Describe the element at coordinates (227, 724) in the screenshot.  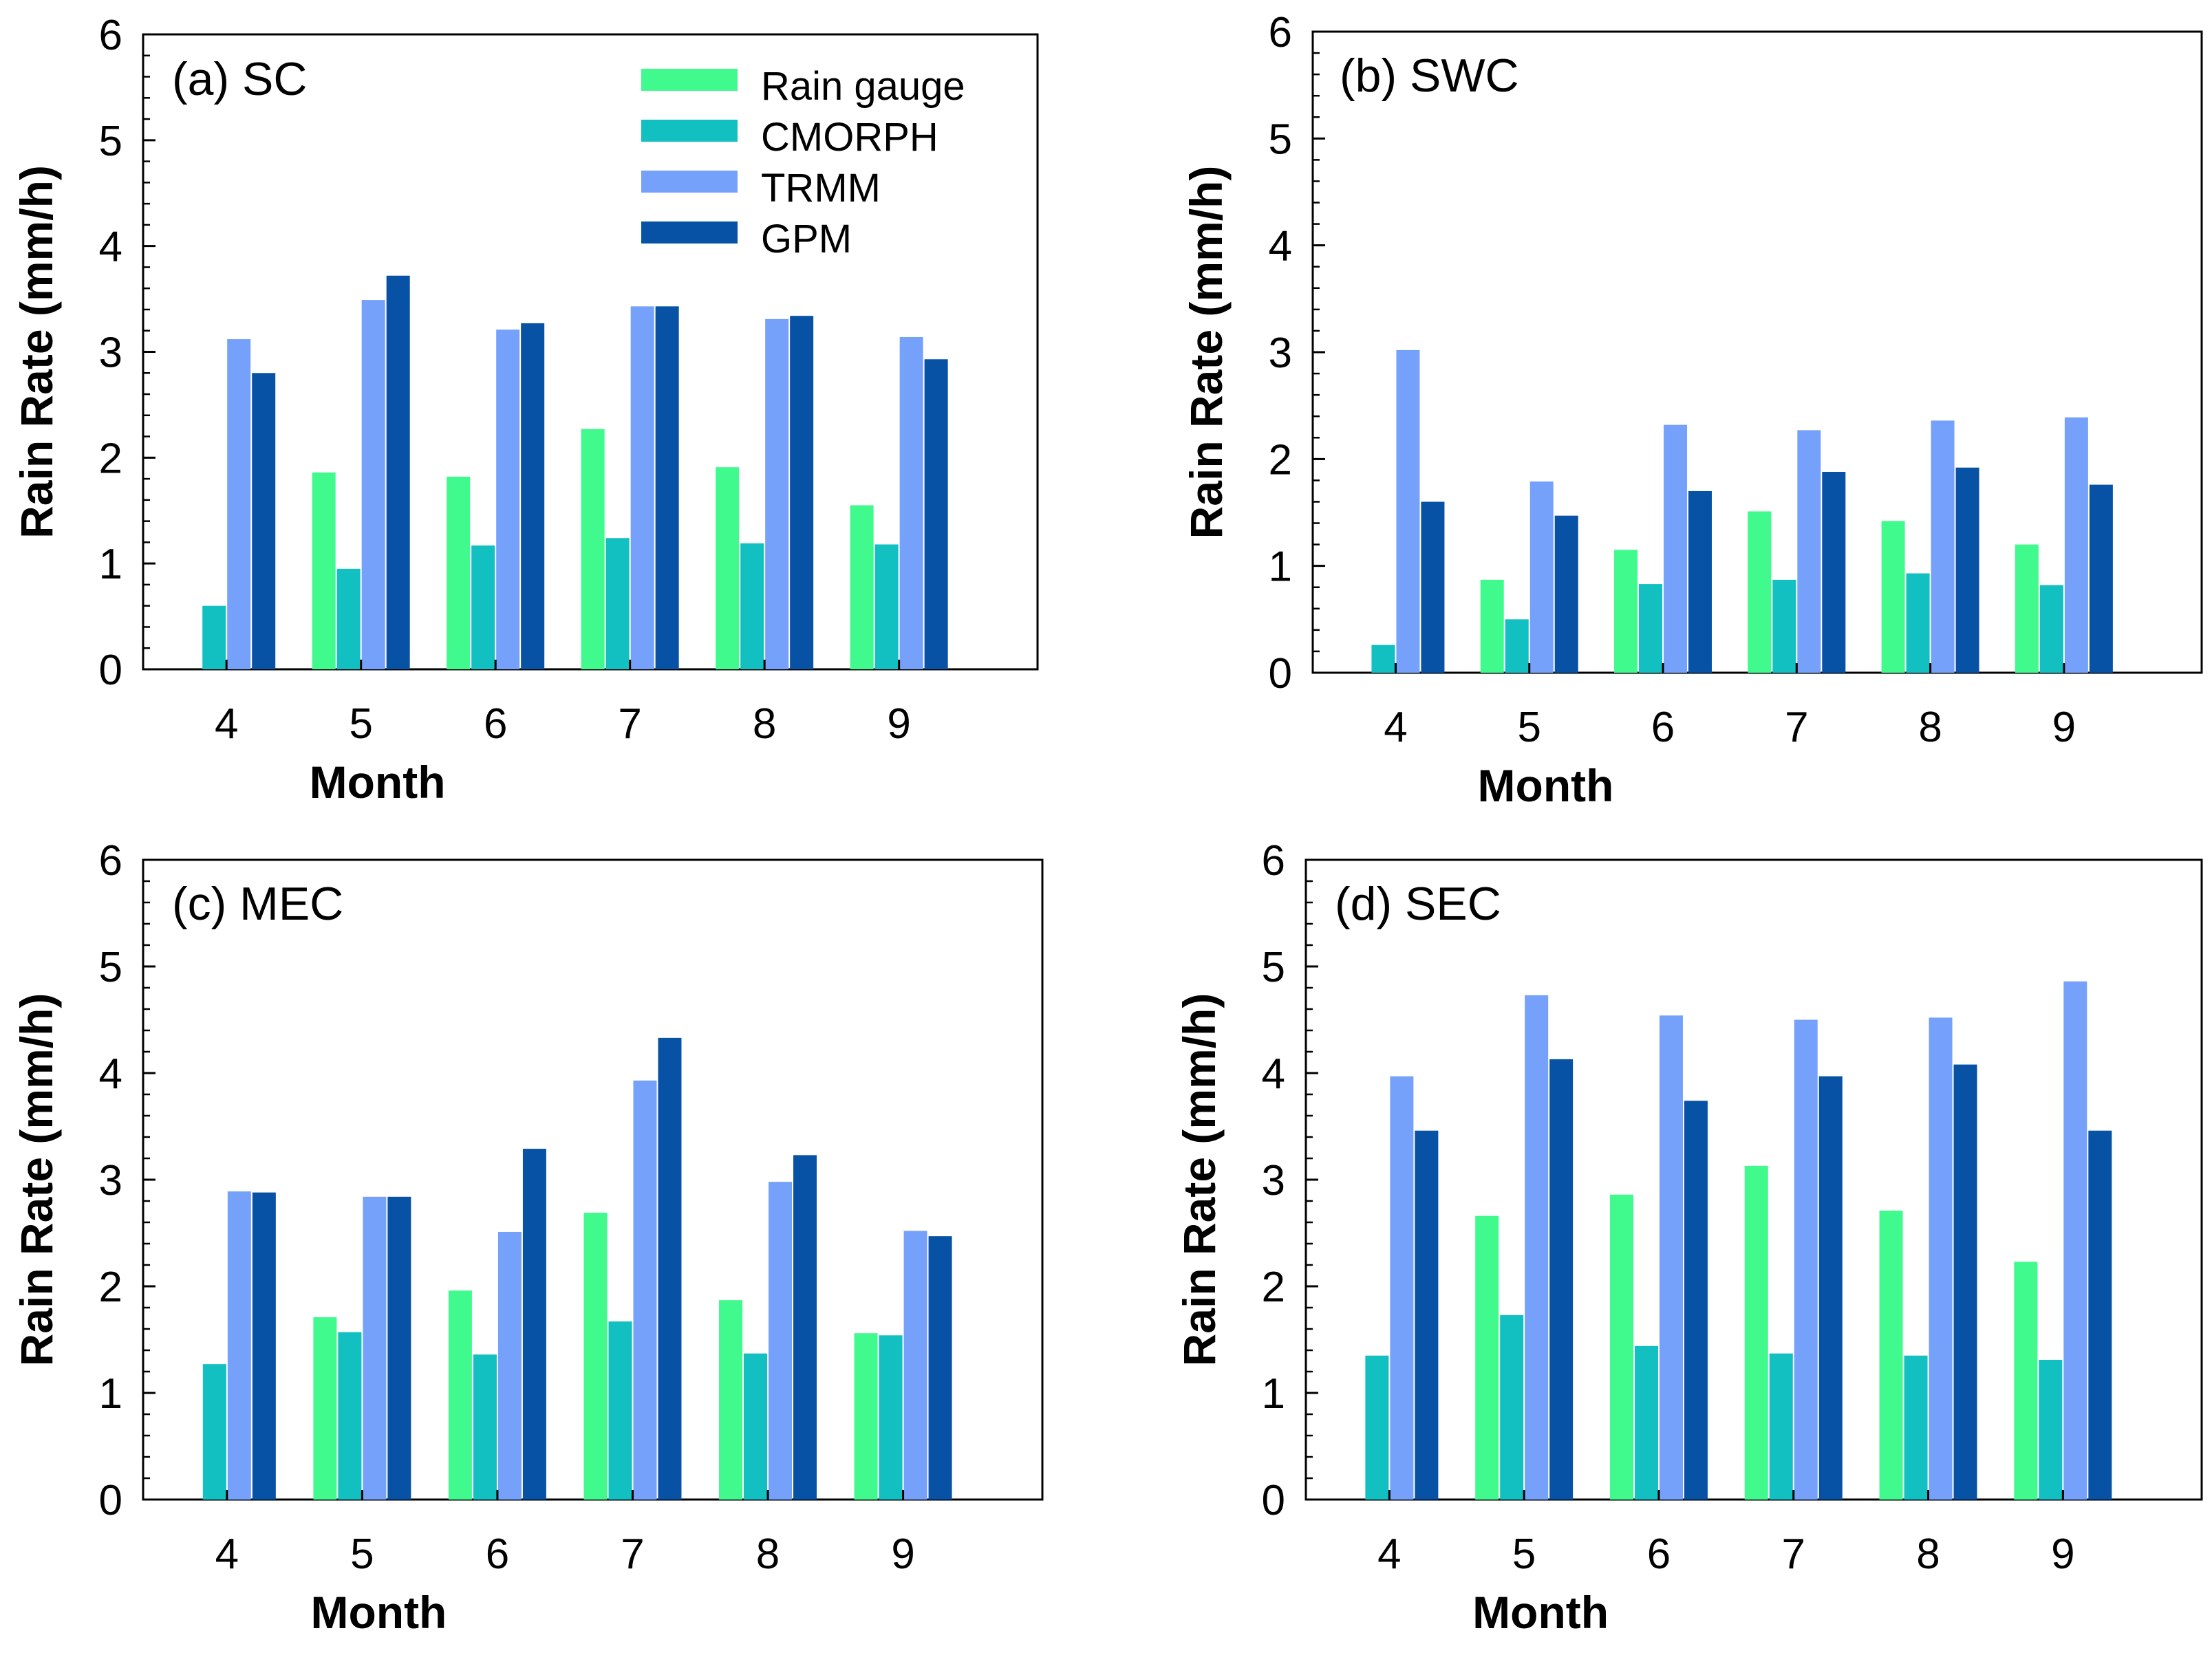
I see `x-tick-label: 4` at that location.